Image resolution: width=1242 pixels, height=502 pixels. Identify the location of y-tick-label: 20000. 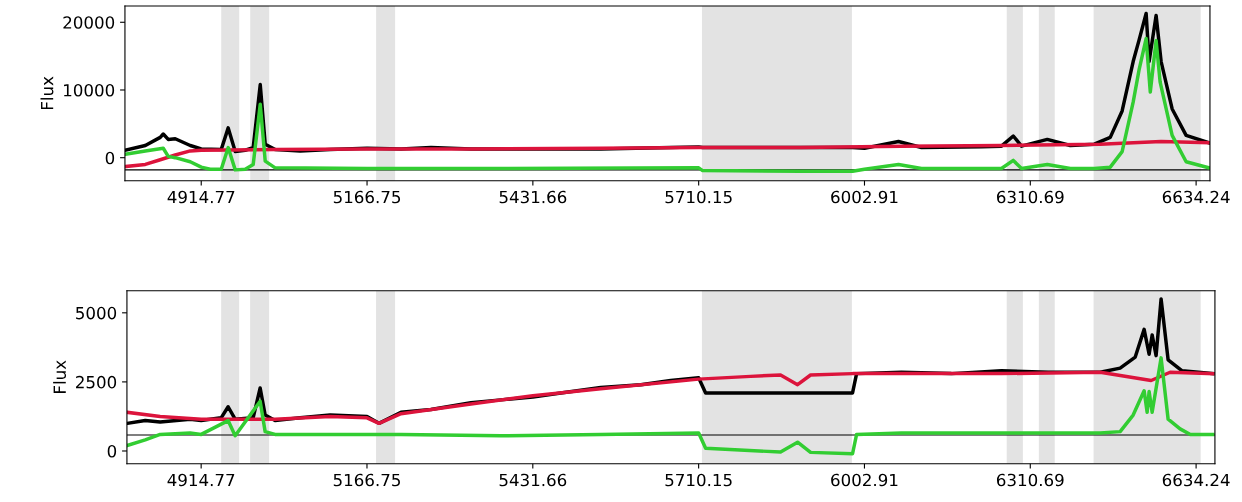
(89, 22).